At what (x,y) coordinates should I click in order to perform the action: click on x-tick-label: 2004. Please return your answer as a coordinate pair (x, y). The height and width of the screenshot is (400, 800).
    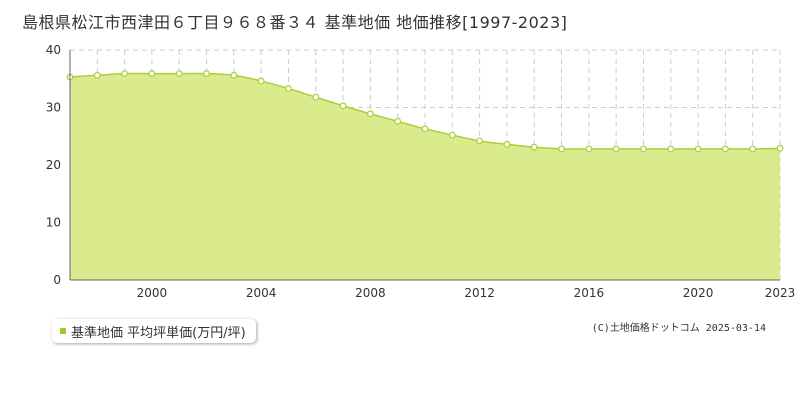
    Looking at the image, I should click on (261, 293).